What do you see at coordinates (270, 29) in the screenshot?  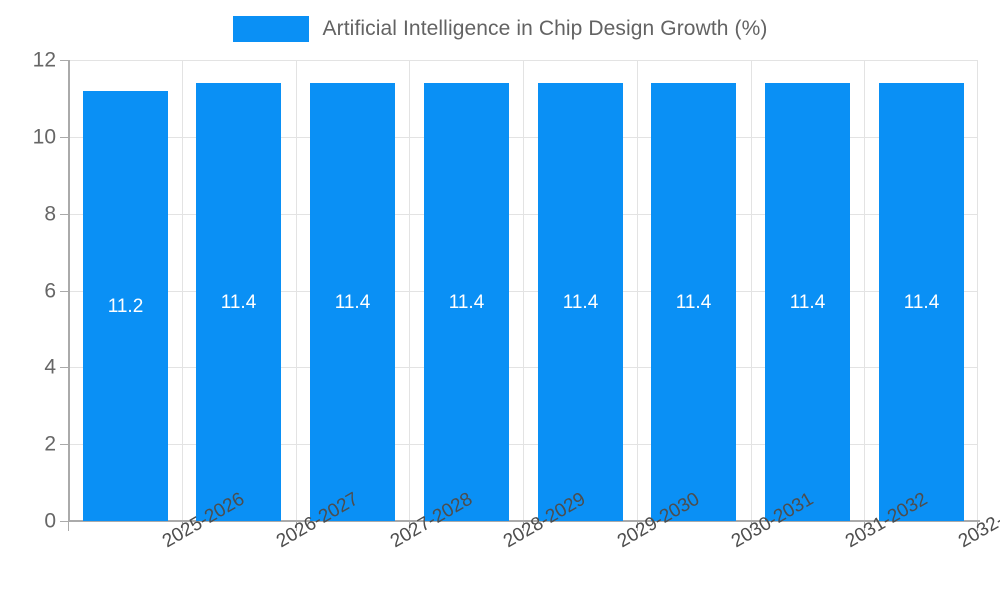 I see `legend-color-swatch` at bounding box center [270, 29].